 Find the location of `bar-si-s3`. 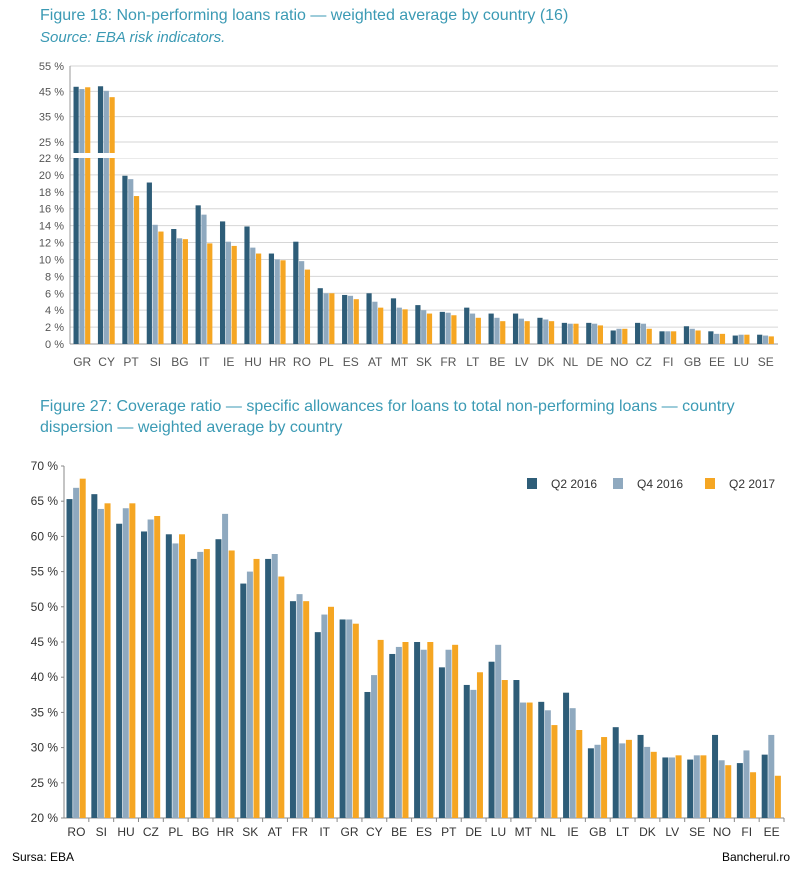

bar-si-s3 is located at coordinates (107, 660).